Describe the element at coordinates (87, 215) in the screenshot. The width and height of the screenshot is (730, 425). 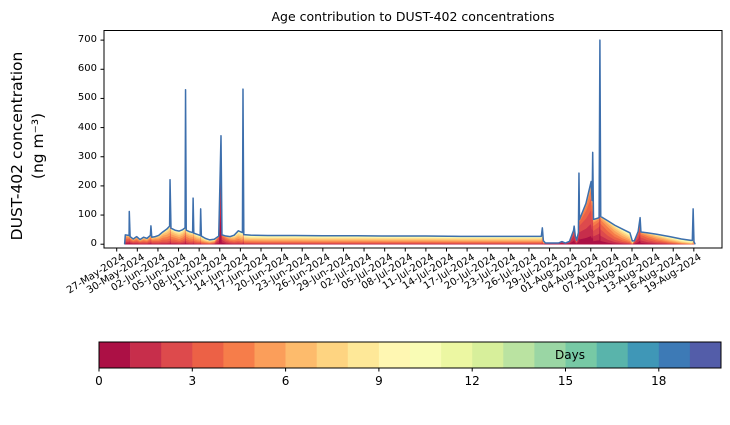
I see `y-tick-label: 100` at that location.